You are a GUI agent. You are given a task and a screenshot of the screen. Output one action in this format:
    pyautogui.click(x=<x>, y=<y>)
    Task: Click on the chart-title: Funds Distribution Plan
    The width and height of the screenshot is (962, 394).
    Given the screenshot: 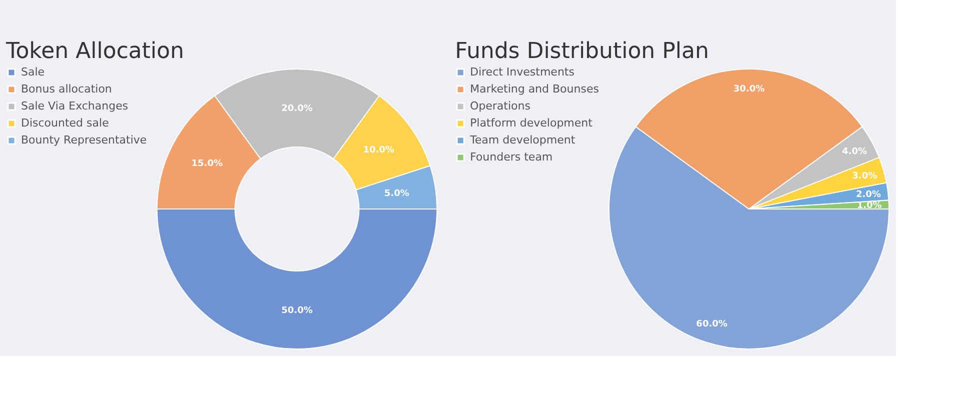 What is the action you would take?
    pyautogui.click(x=582, y=51)
    